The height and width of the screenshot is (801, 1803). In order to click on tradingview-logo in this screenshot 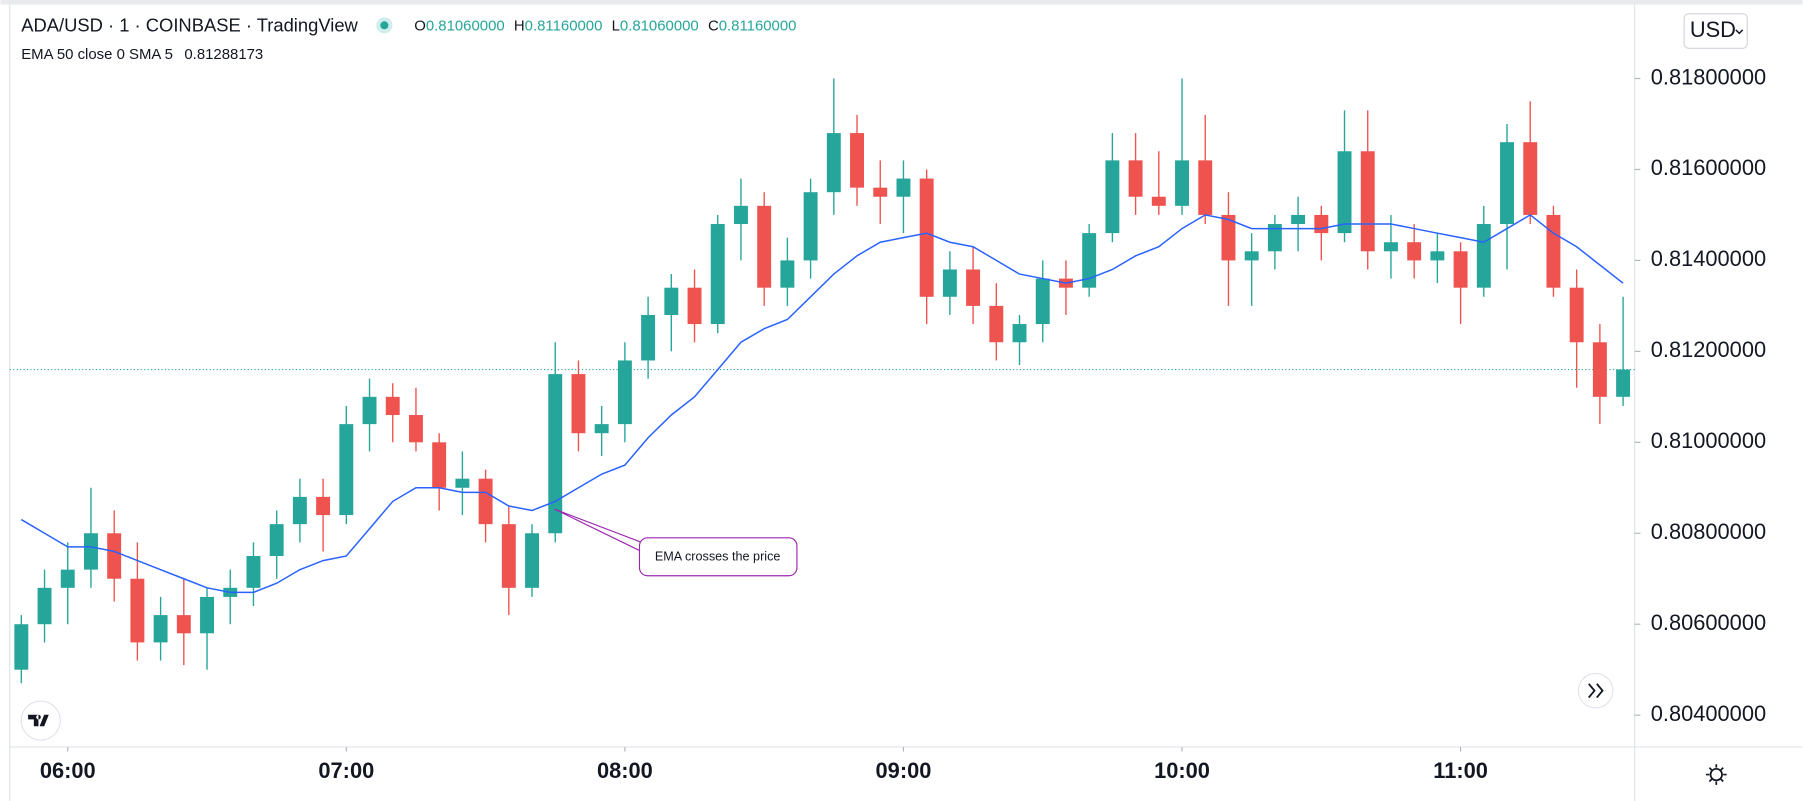, I will do `click(40, 720)`.